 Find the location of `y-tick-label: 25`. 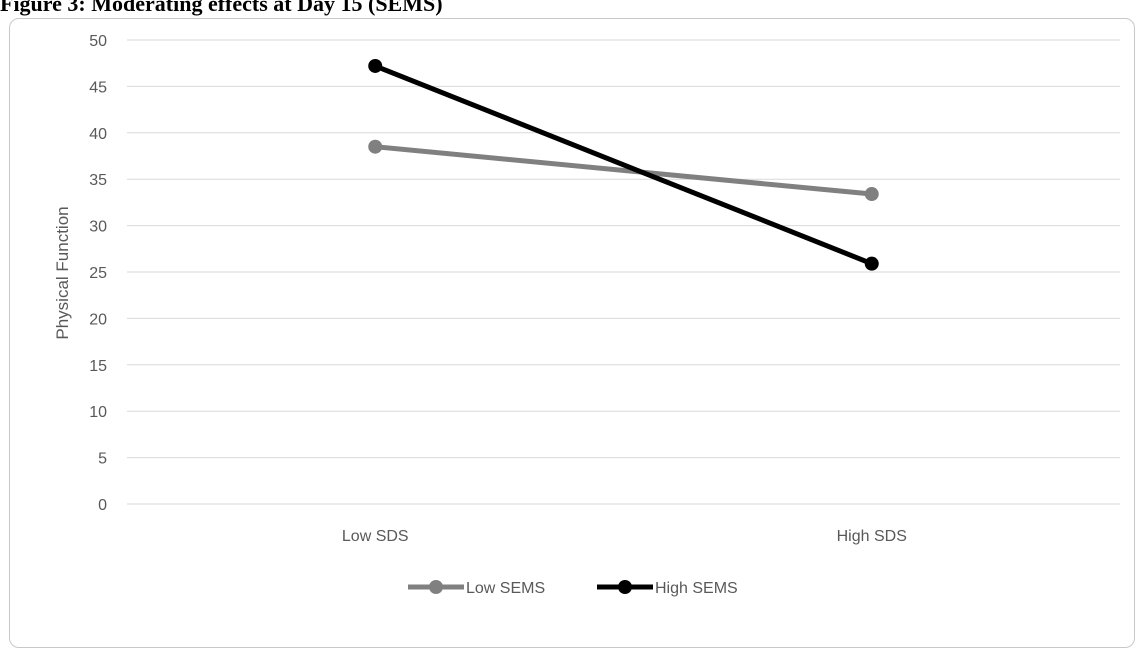

y-tick-label: 25 is located at coordinates (98, 273).